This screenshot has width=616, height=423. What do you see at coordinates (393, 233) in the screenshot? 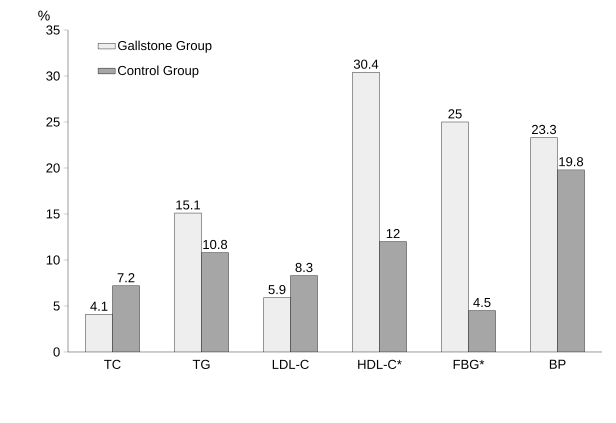
I see `data-label: 12` at bounding box center [393, 233].